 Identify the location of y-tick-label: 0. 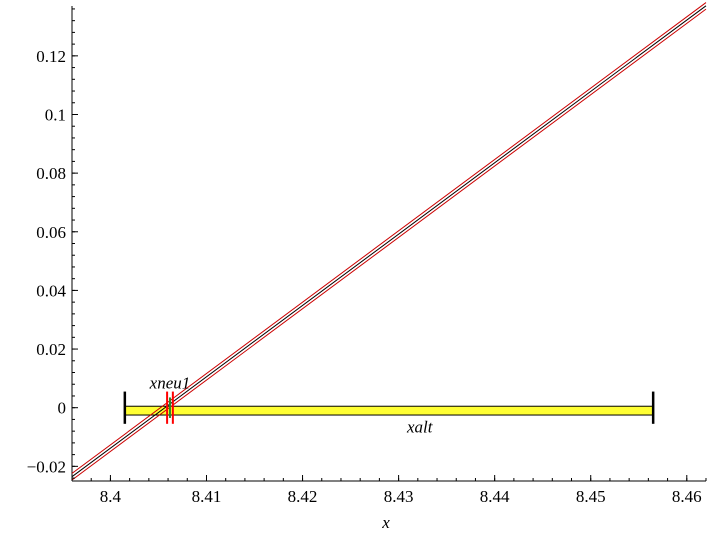
(62, 408).